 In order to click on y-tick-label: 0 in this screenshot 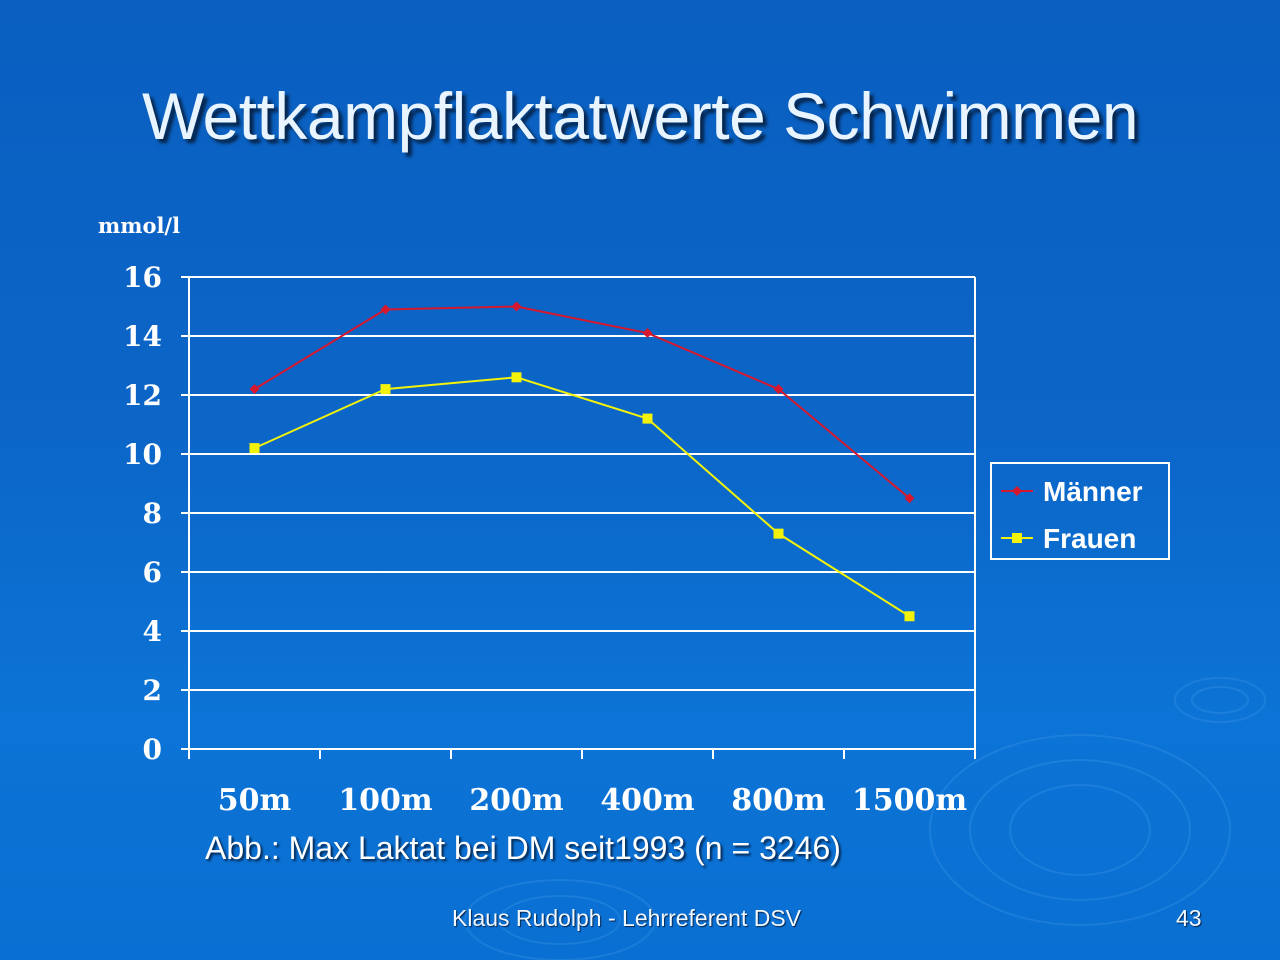, I will do `click(152, 749)`.